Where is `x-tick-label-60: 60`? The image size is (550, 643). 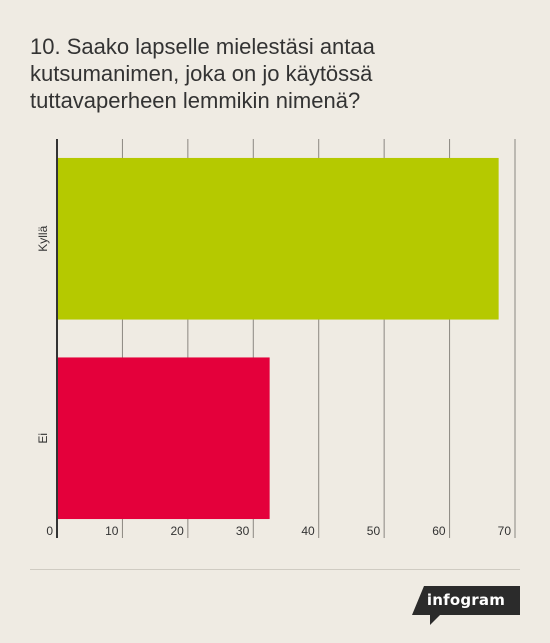
x-tick-label-60: 60 is located at coordinates (439, 531).